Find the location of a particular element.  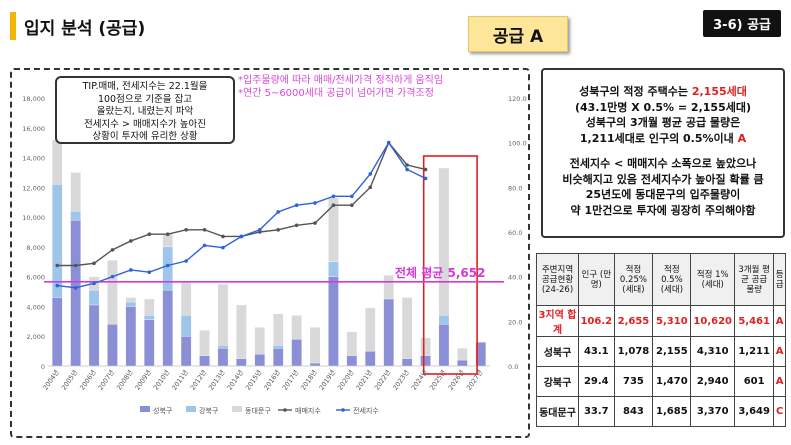

x-tick-label: 2015년 is located at coordinates (253, 380).